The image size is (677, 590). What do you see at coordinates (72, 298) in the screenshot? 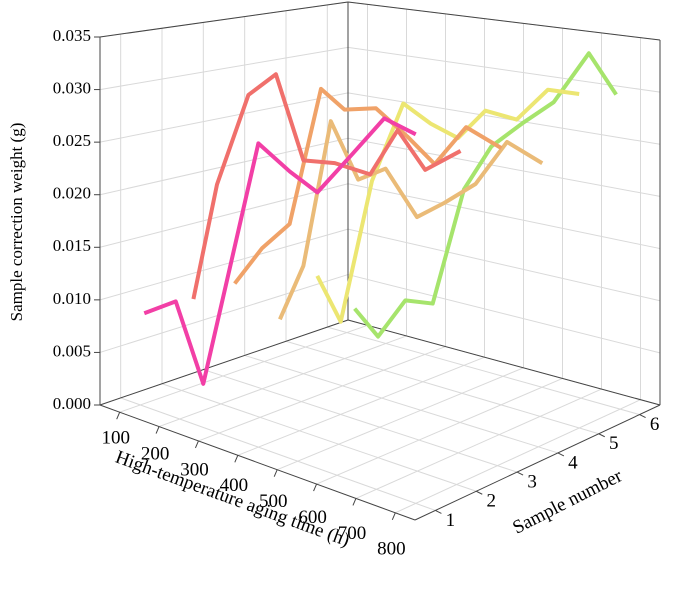
I see `y-tick-label: 0.010` at bounding box center [72, 298].